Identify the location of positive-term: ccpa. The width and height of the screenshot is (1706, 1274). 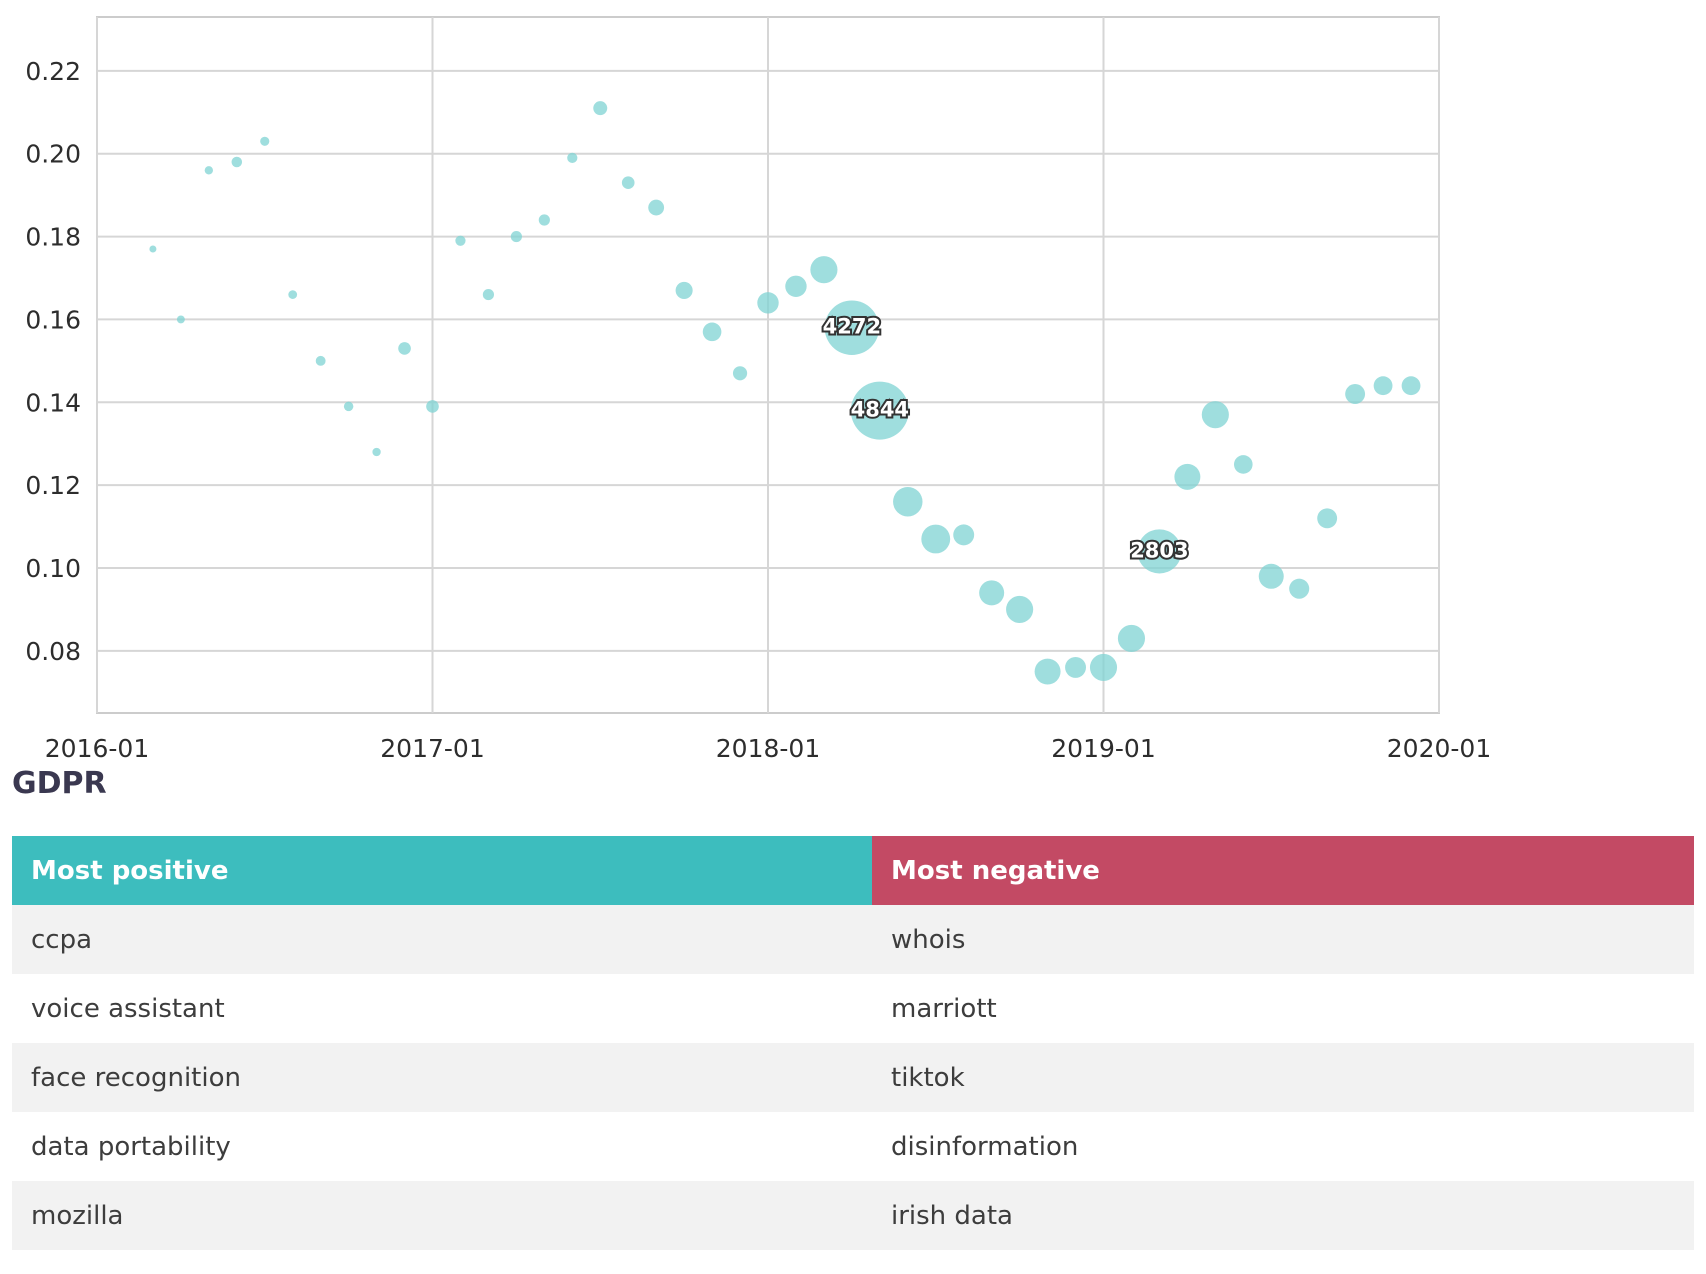
(442, 939).